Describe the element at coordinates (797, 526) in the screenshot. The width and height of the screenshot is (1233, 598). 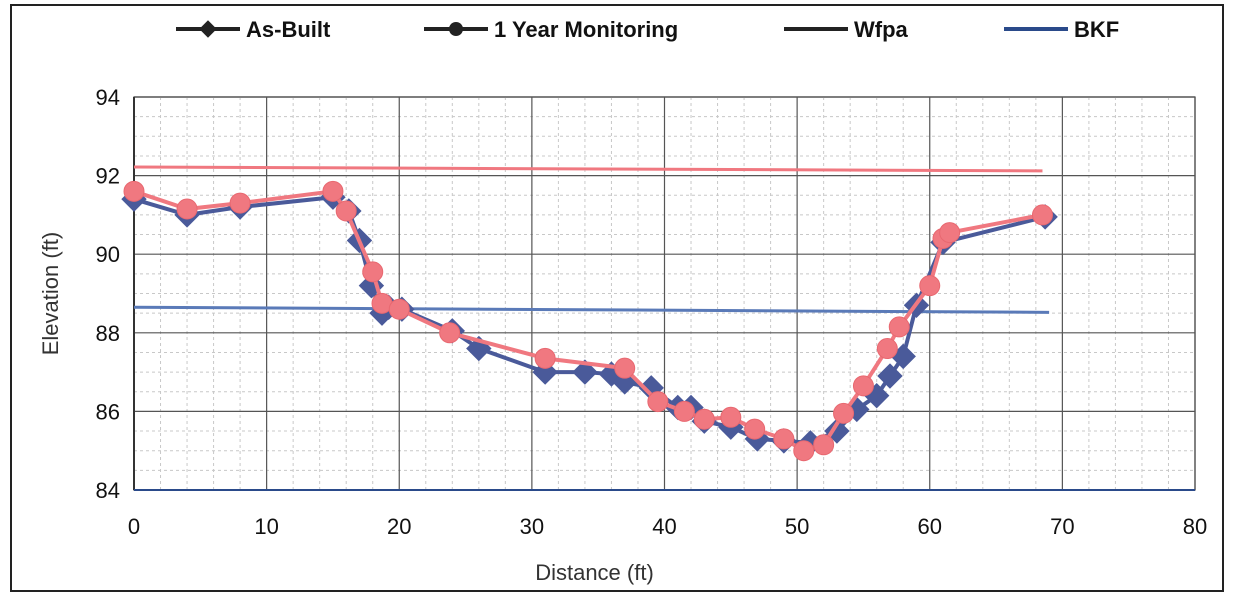
I see `x-tick-label: 50` at that location.